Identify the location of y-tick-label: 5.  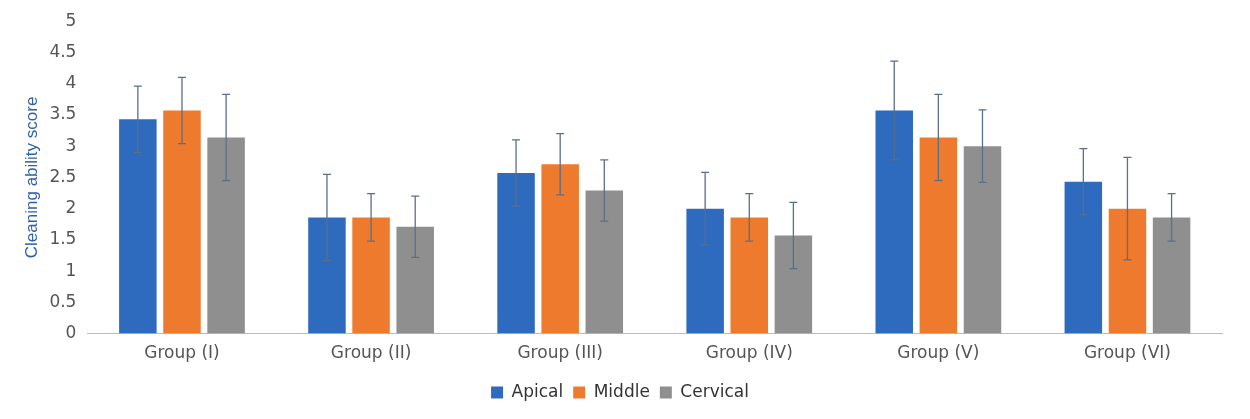
(71, 19).